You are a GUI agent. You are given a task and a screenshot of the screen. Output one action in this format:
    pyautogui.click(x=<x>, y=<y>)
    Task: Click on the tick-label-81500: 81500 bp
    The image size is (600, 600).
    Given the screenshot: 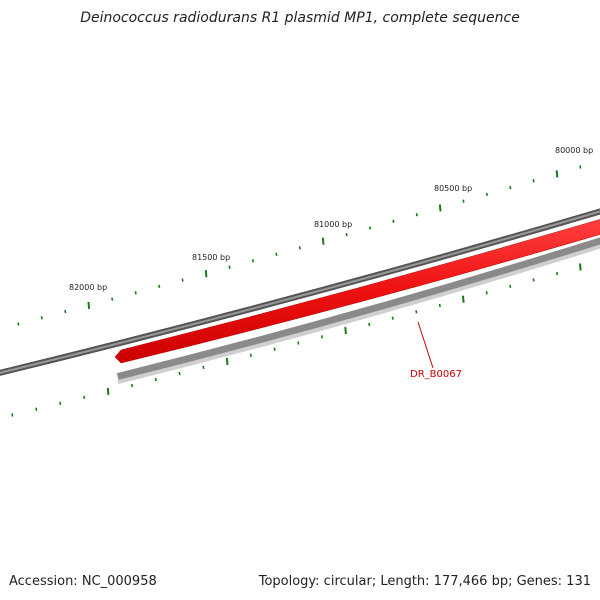 What is the action you would take?
    pyautogui.click(x=211, y=257)
    